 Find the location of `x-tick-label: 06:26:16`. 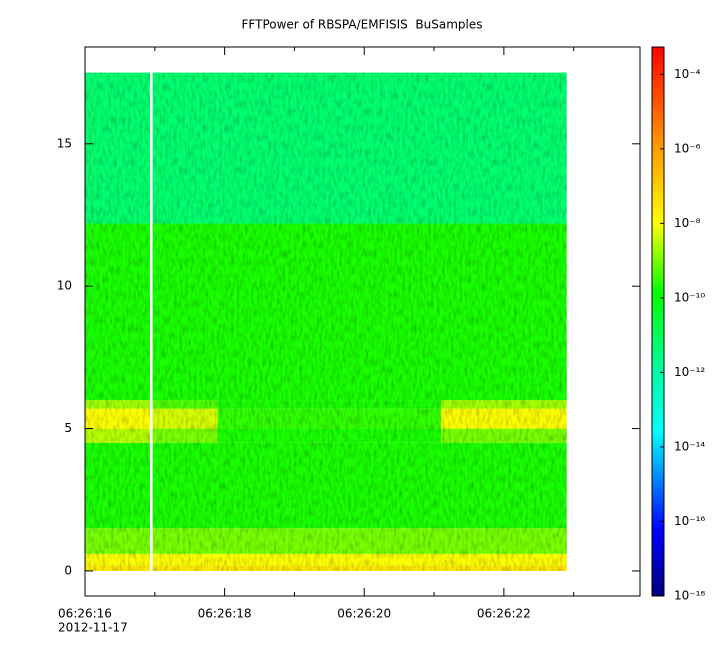

x-tick-label: 06:26:16 is located at coordinates (85, 614).